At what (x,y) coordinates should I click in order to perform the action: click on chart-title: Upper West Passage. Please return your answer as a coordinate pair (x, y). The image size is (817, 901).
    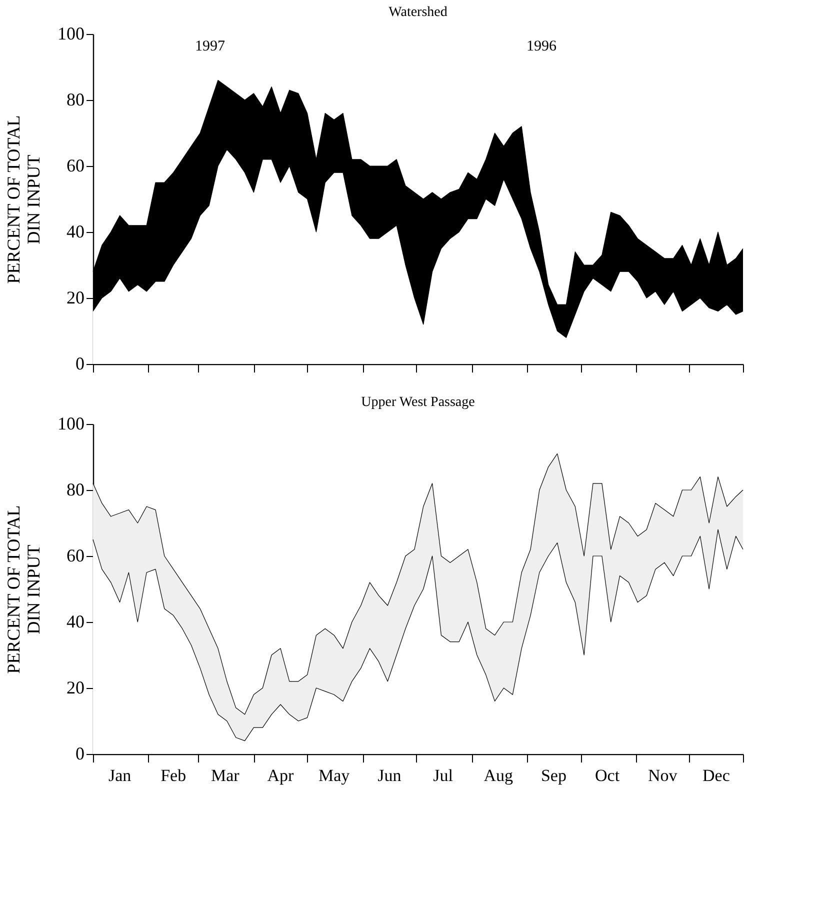
    Looking at the image, I should click on (418, 402).